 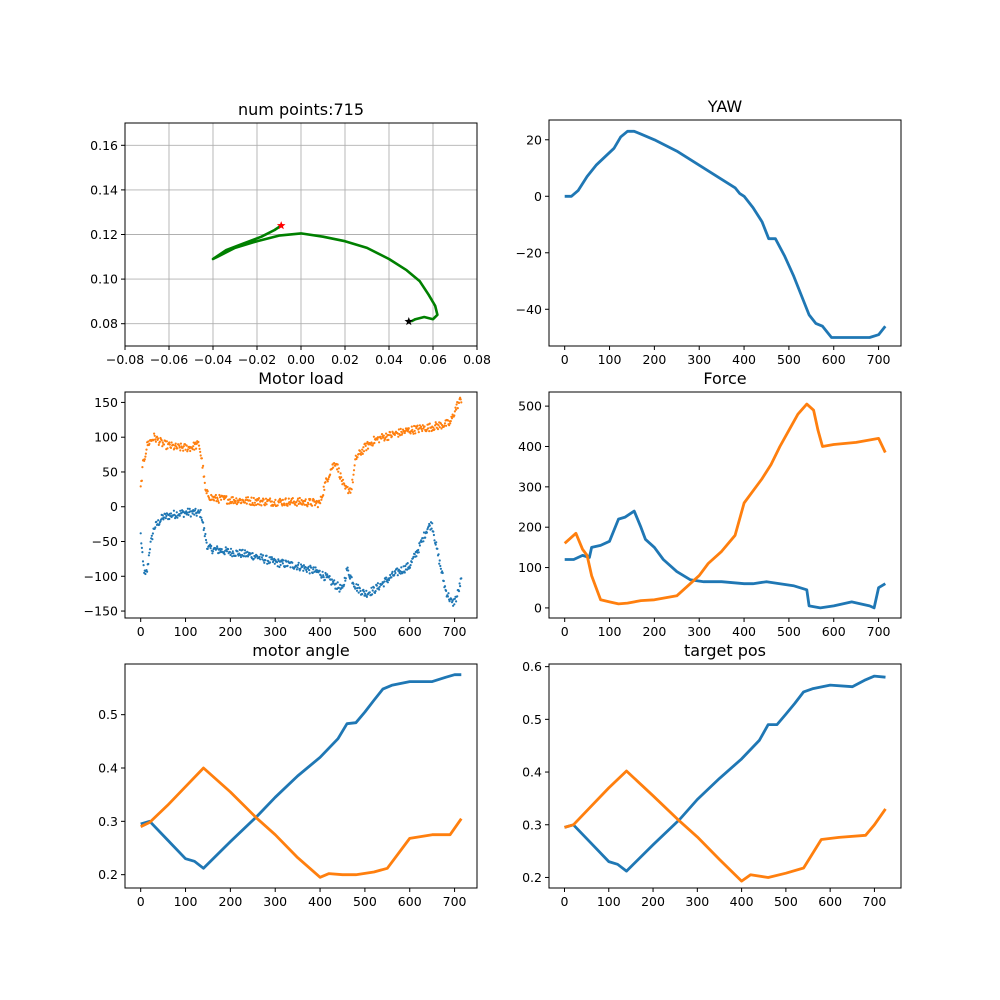 I want to click on axes-frame, so click(x=301, y=776).